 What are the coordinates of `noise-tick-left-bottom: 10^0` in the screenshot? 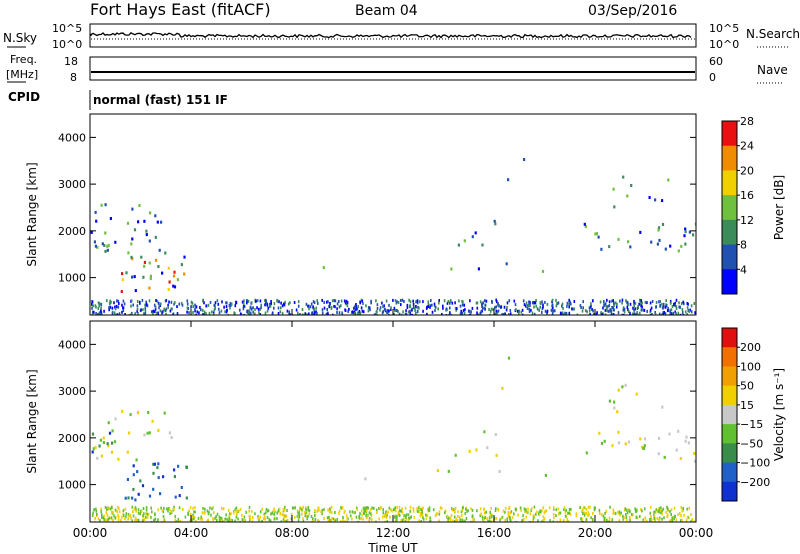 It's located at (67, 44).